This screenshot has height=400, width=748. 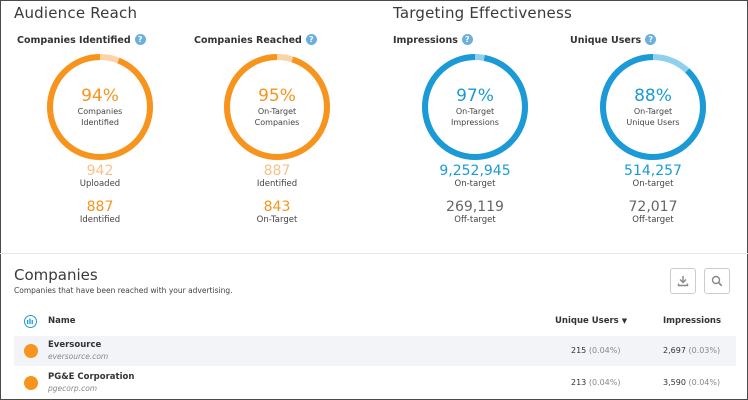 What do you see at coordinates (100, 171) in the screenshot?
I see `stat-value: 942` at bounding box center [100, 171].